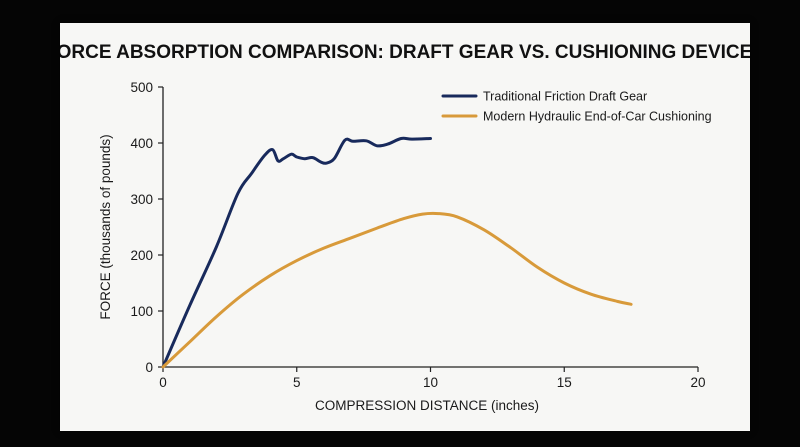 This screenshot has width=800, height=447. Describe the element at coordinates (141, 255) in the screenshot. I see `y-tick-label: 200` at that location.